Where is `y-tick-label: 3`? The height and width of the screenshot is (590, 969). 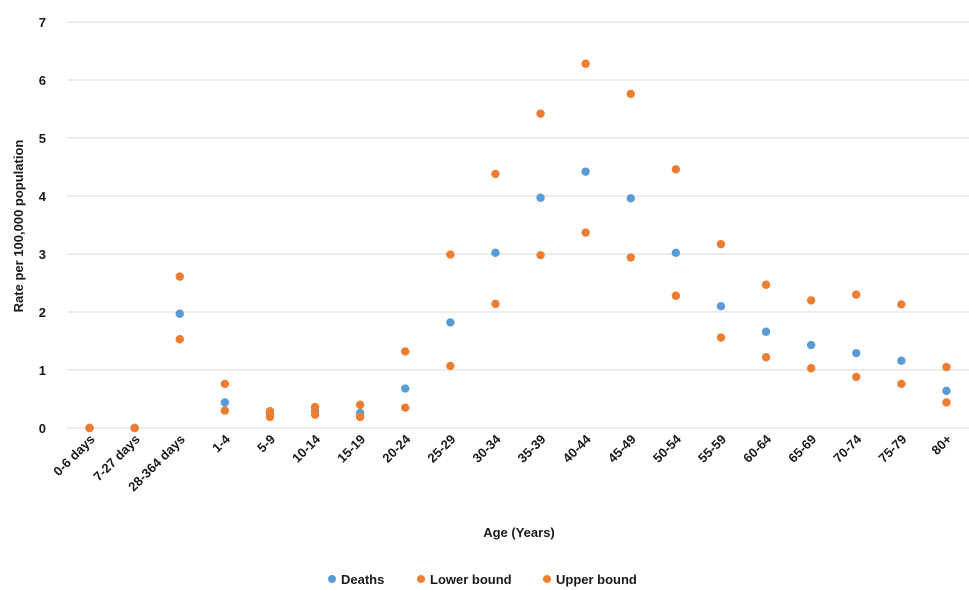
y-tick-label: 3 is located at coordinates (42, 254).